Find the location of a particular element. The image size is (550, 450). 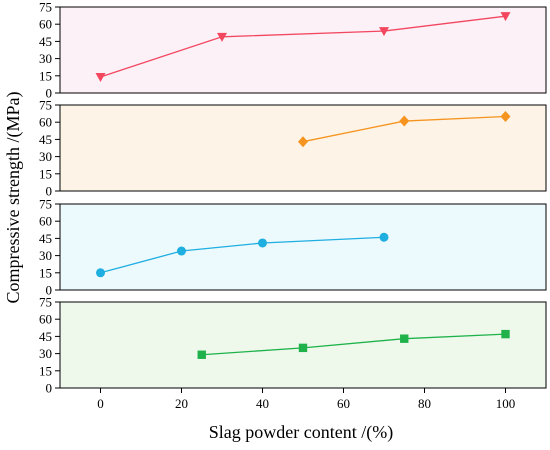

panel-2-ytick-label: 60 is located at coordinates (45, 122).